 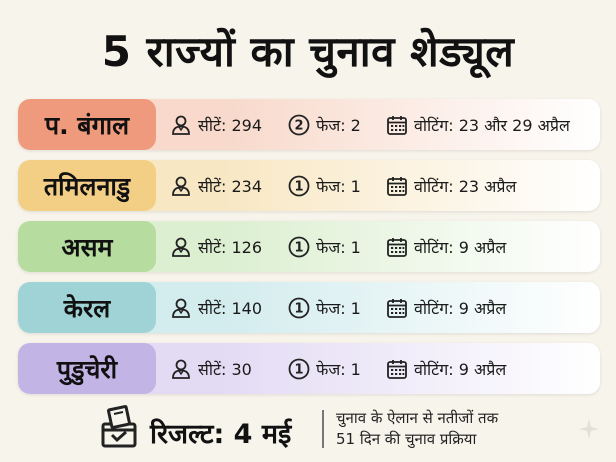 What do you see at coordinates (87, 307) in the screenshot?
I see `state-name: केरल` at bounding box center [87, 307].